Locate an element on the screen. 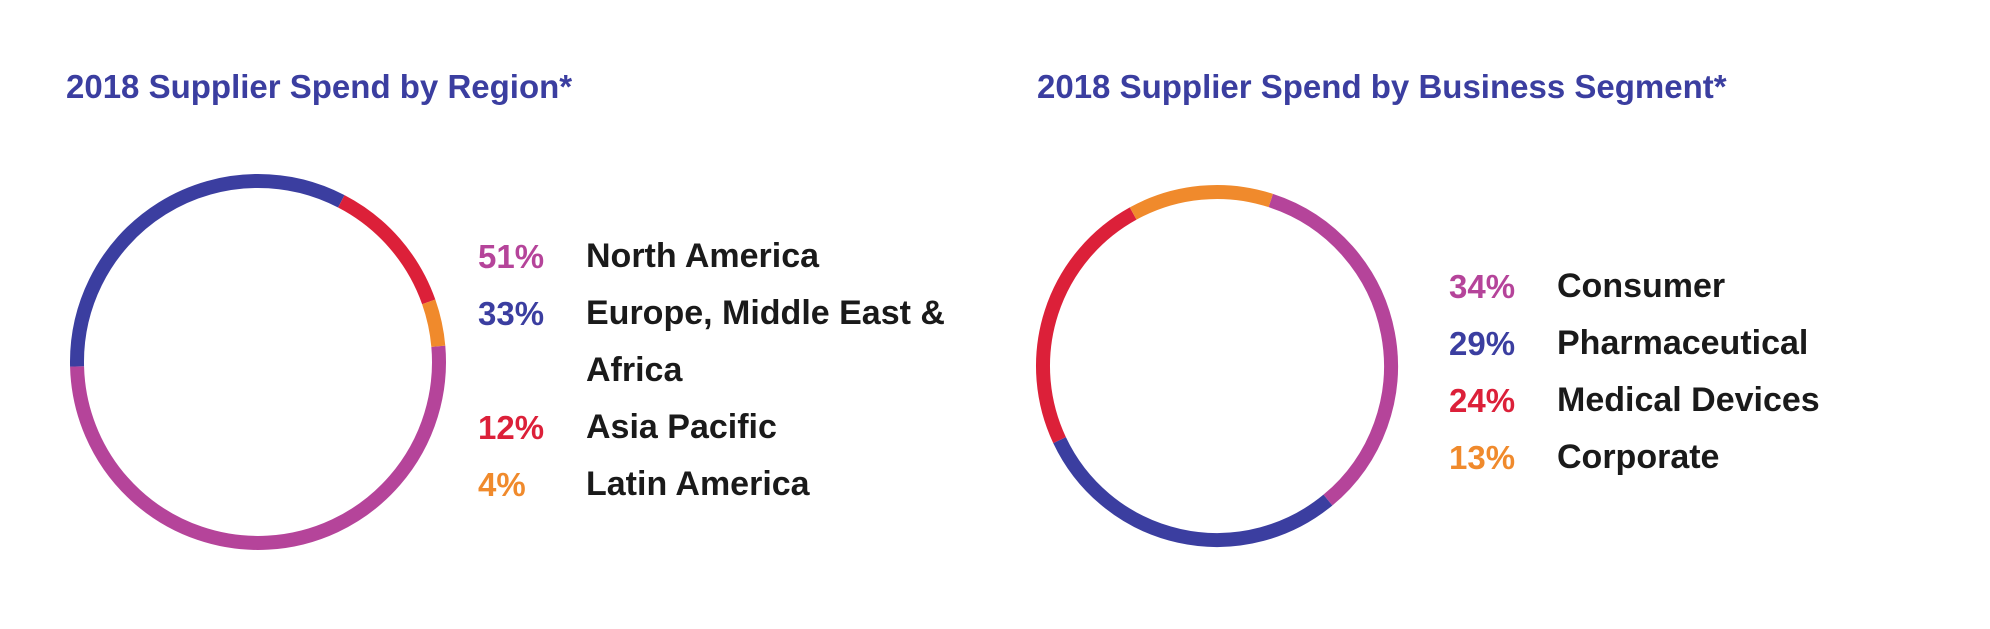 This screenshot has height=629, width=1990. legend-percent: 29% is located at coordinates (1482, 343).